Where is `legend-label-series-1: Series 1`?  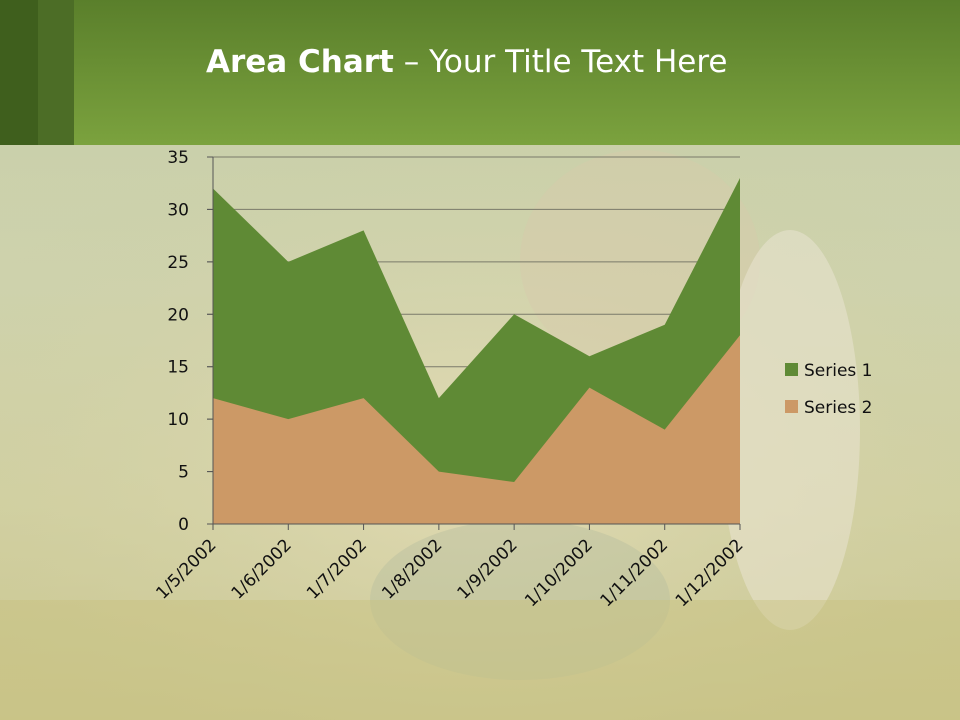 legend-label-series-1: Series 1 is located at coordinates (838, 371).